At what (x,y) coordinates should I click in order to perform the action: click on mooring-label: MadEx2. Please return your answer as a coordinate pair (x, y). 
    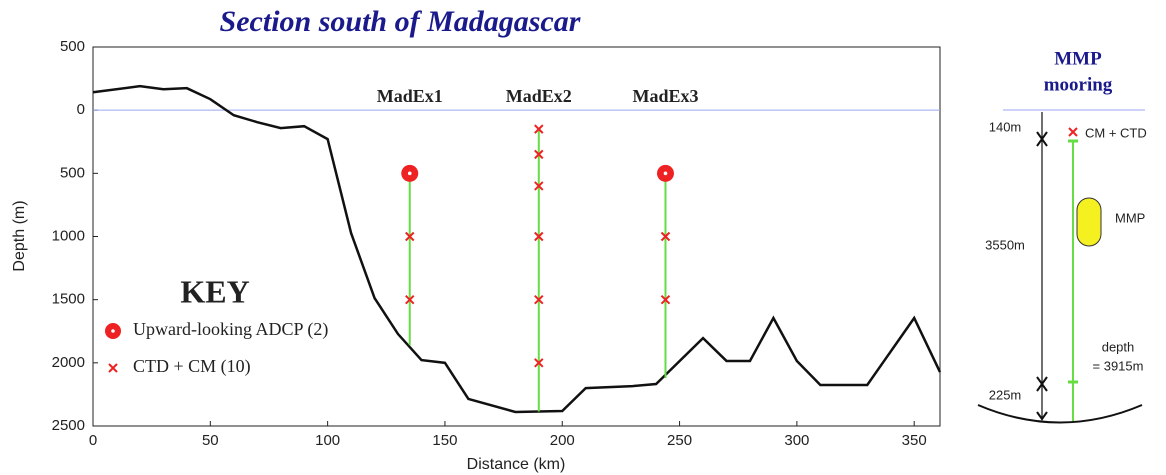
    Looking at the image, I should click on (539, 96).